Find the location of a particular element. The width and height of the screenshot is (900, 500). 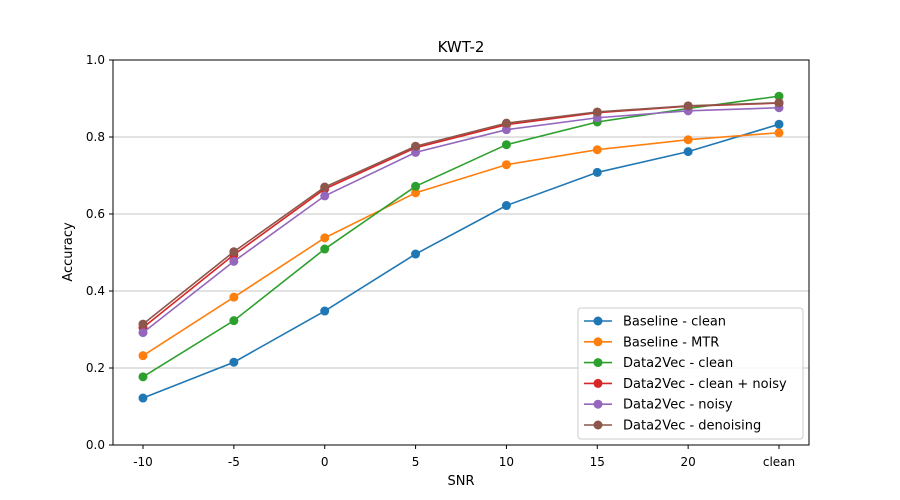

y-tick-label: 1.0 is located at coordinates (95, 60).